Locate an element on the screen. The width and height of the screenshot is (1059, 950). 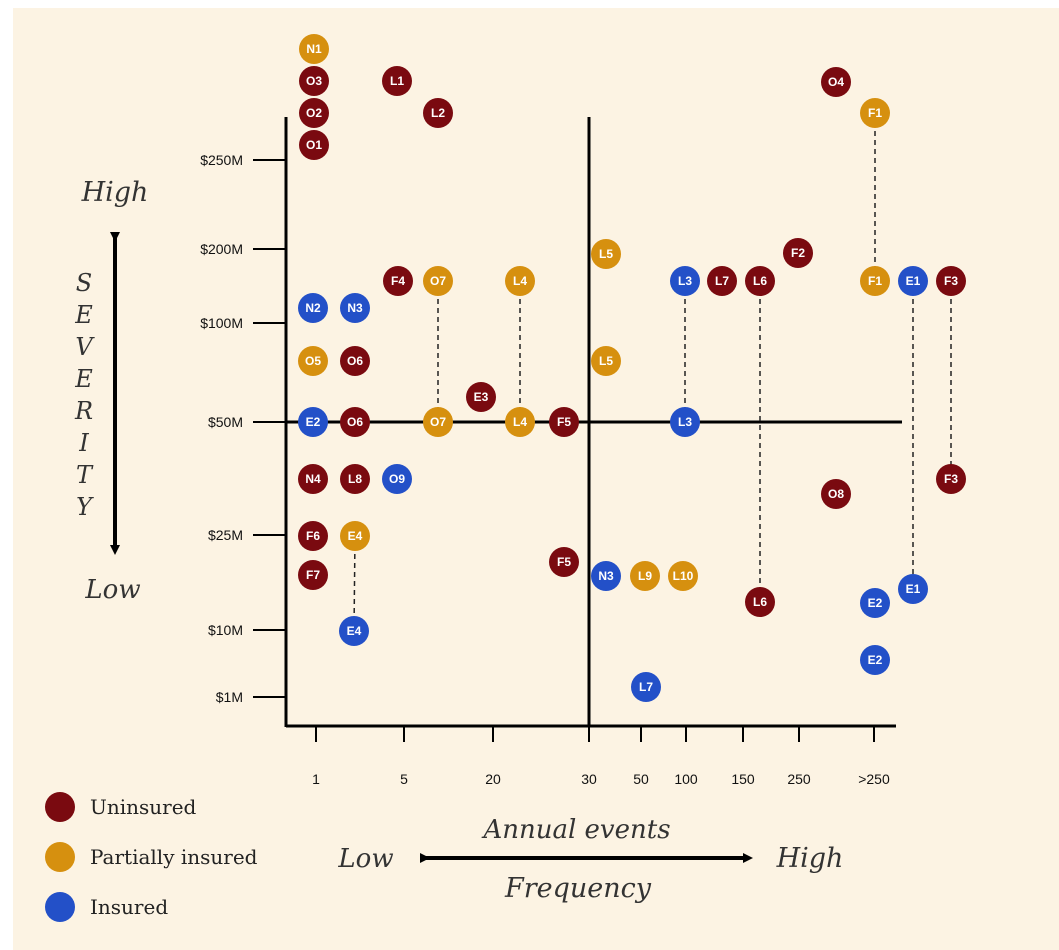
point-l1-label: L1 is located at coordinates (397, 81).